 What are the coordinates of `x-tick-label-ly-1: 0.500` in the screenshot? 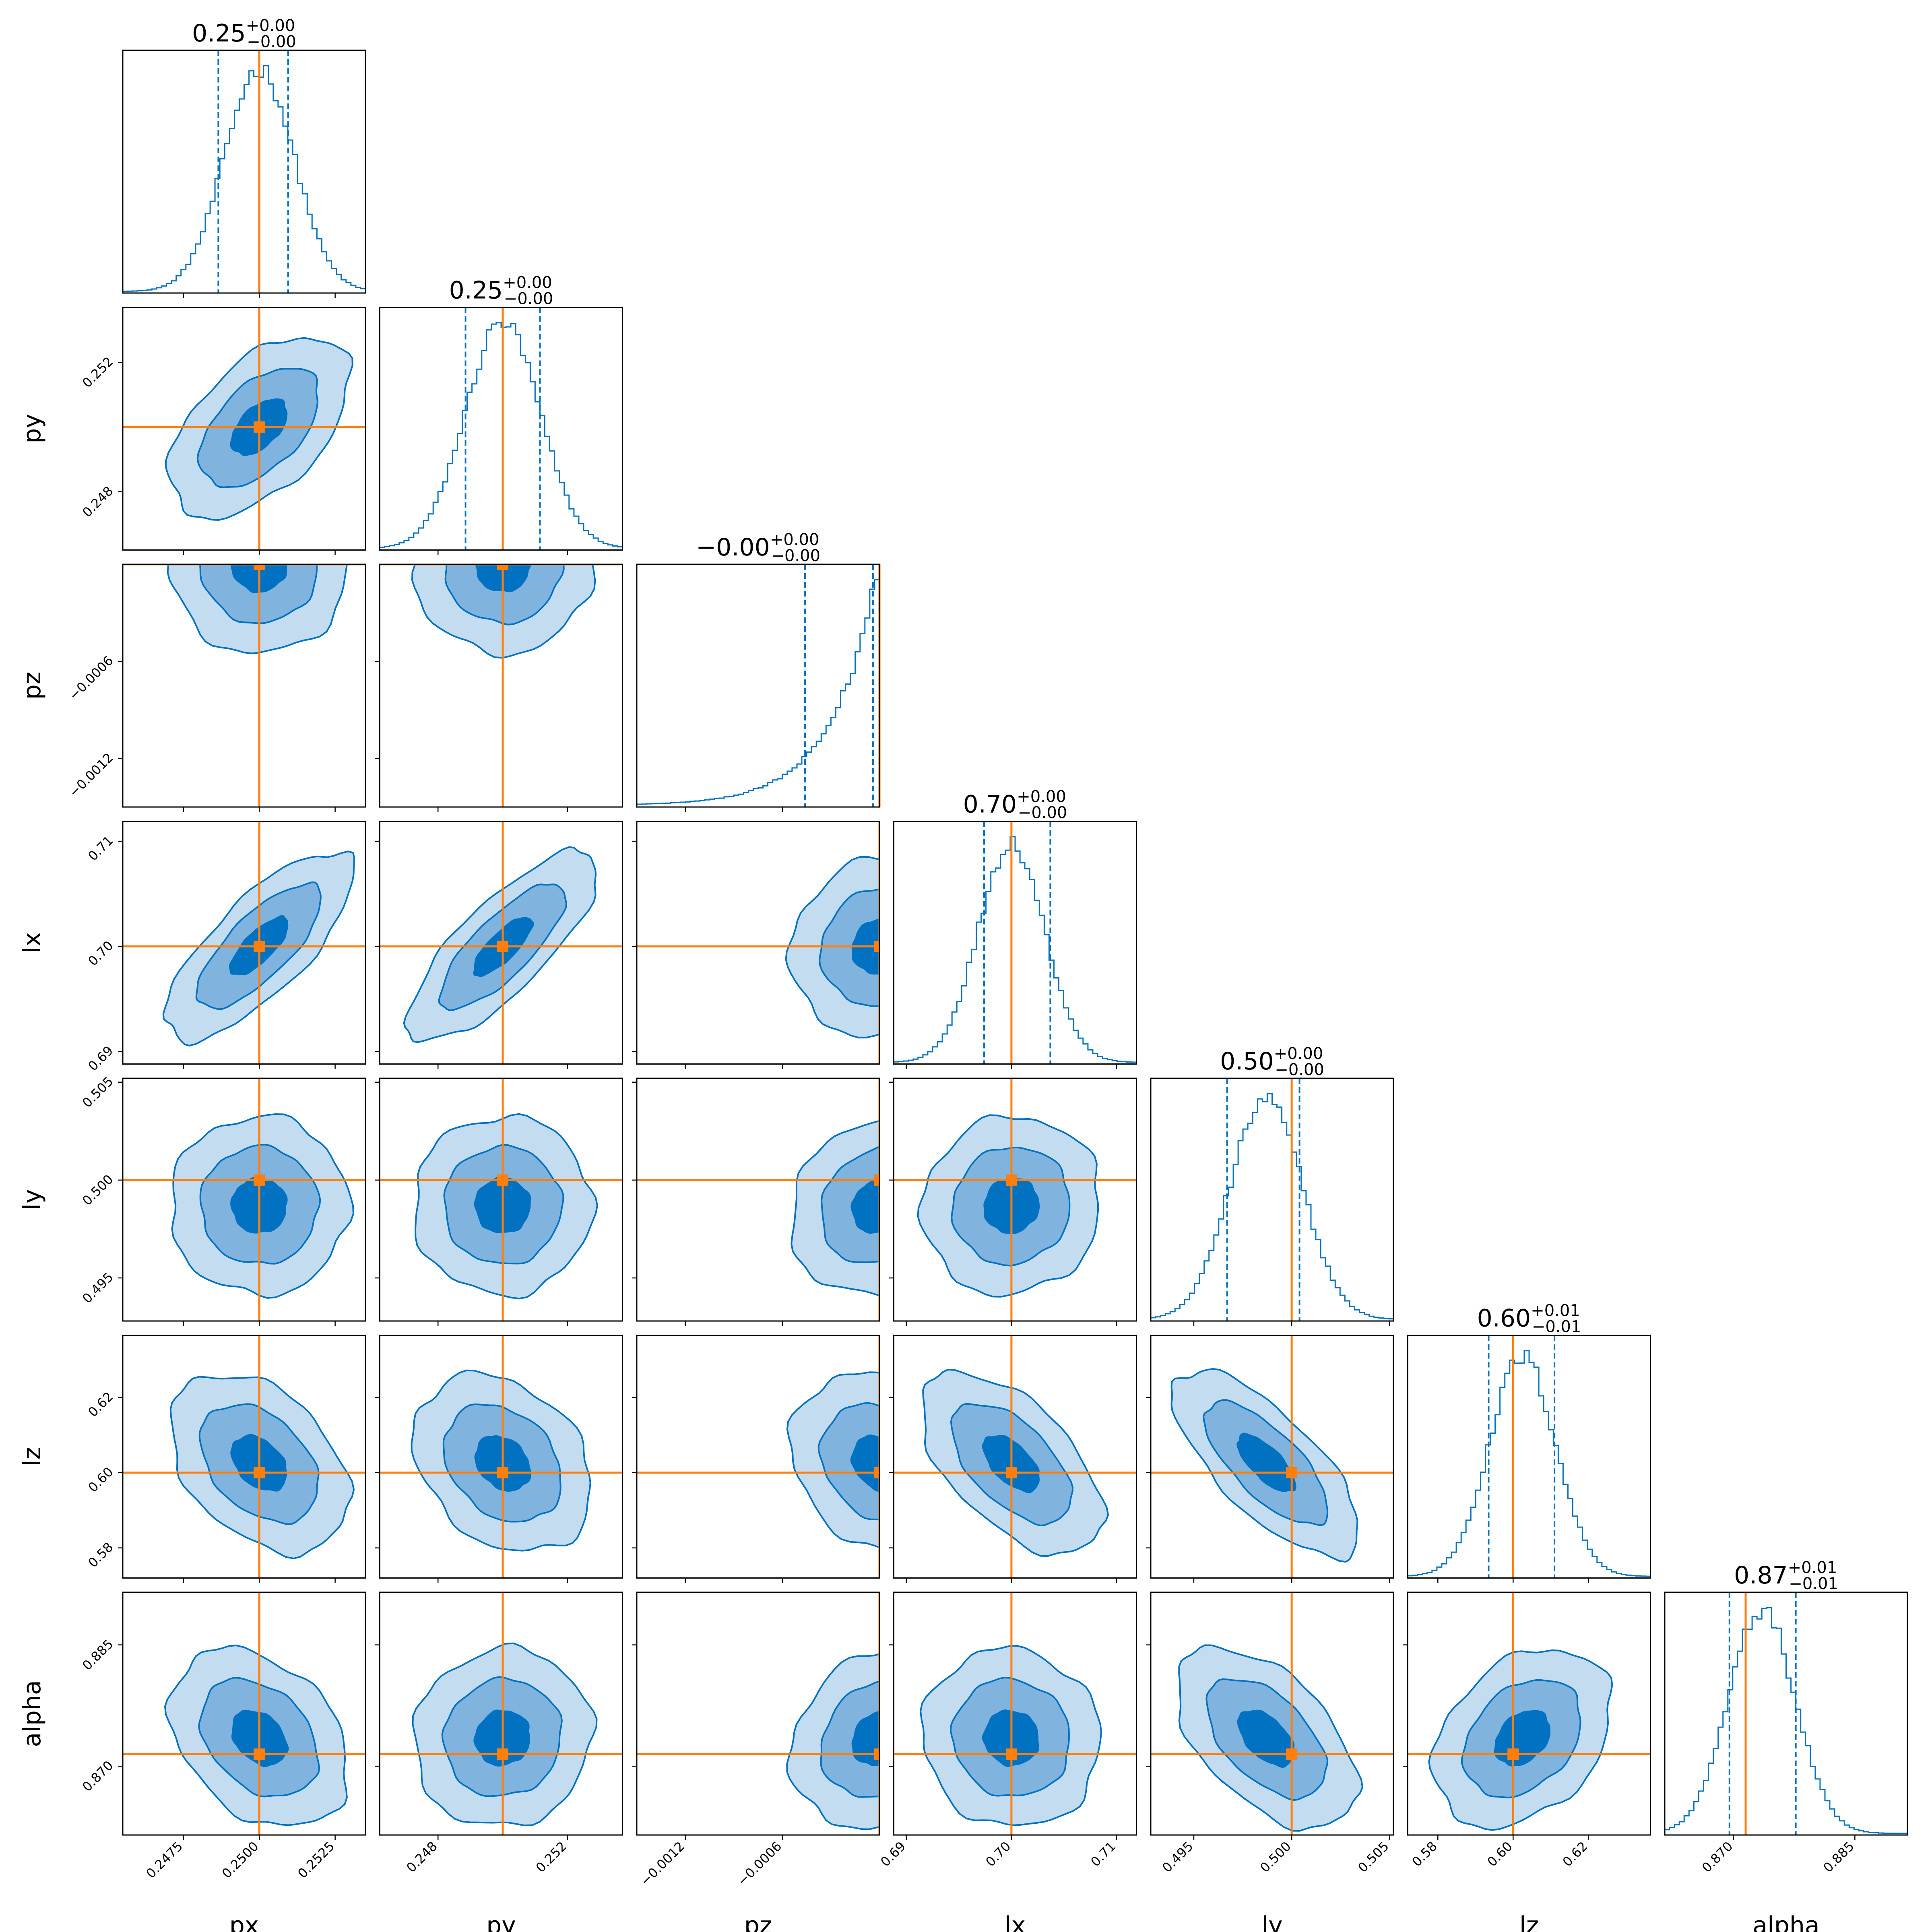 It's located at (1275, 1857).